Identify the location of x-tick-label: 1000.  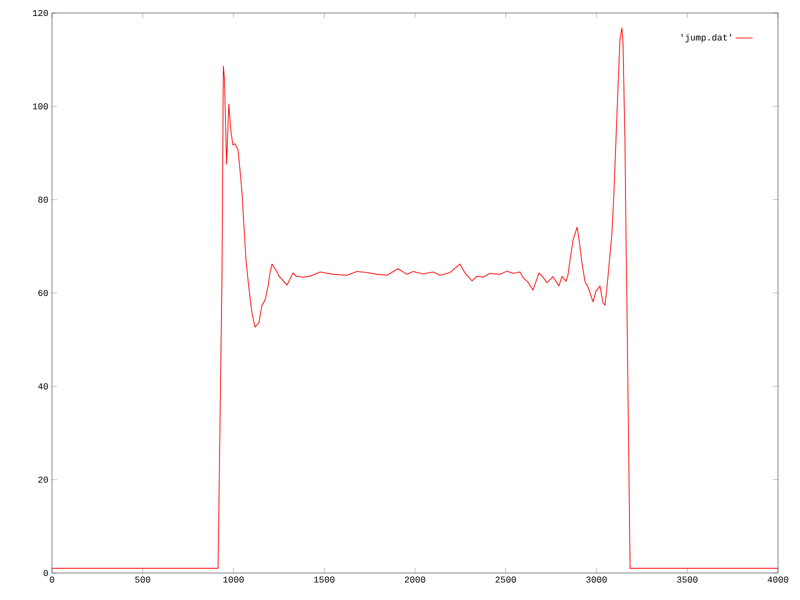
(233, 579).